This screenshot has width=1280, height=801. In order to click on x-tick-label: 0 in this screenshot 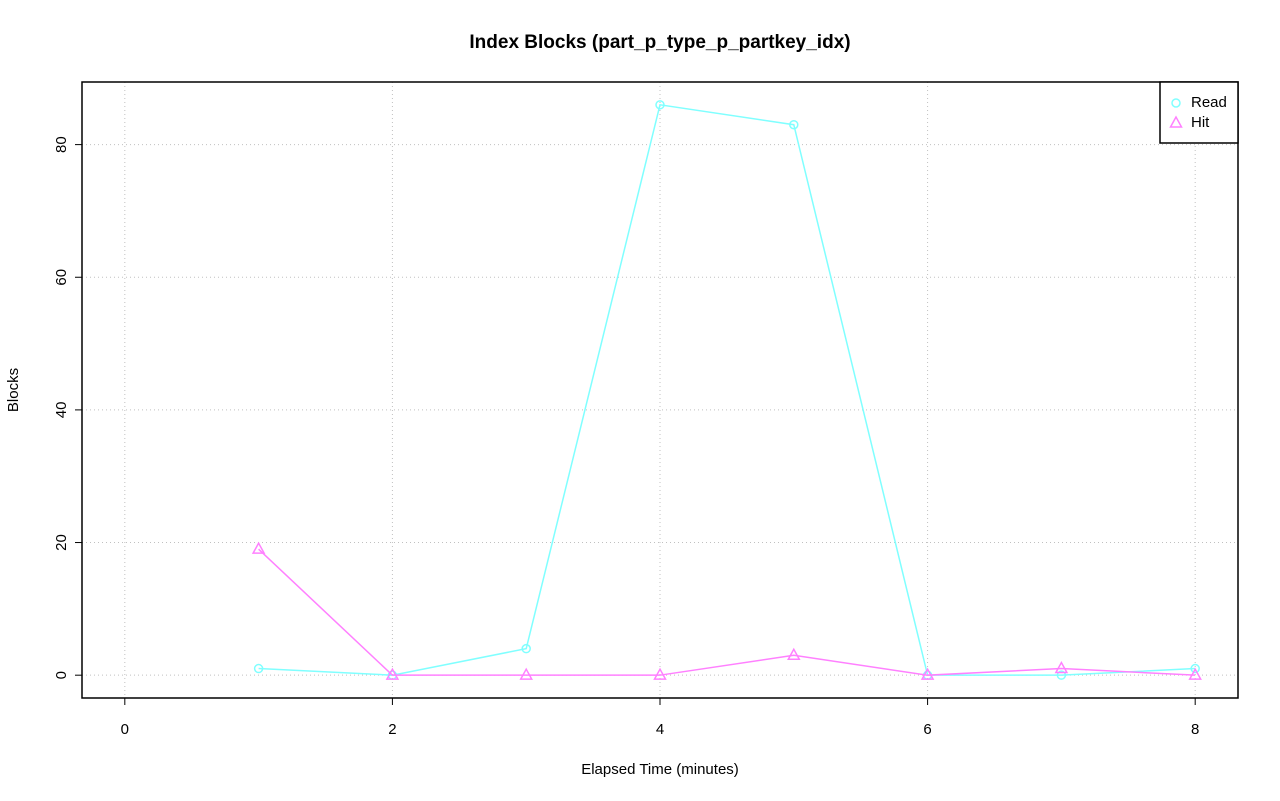, I will do `click(125, 729)`.